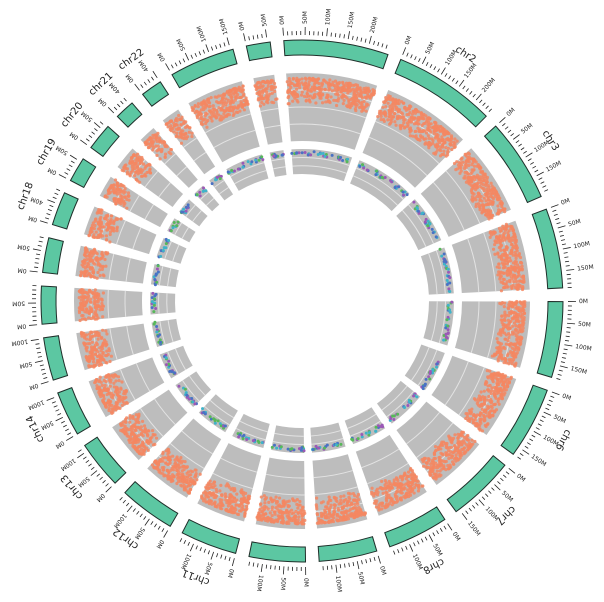 Image resolution: width=604 pixels, height=602 pixels. What do you see at coordinates (566, 398) in the screenshot?
I see `tick-label-chr6-0: 0M` at bounding box center [566, 398].